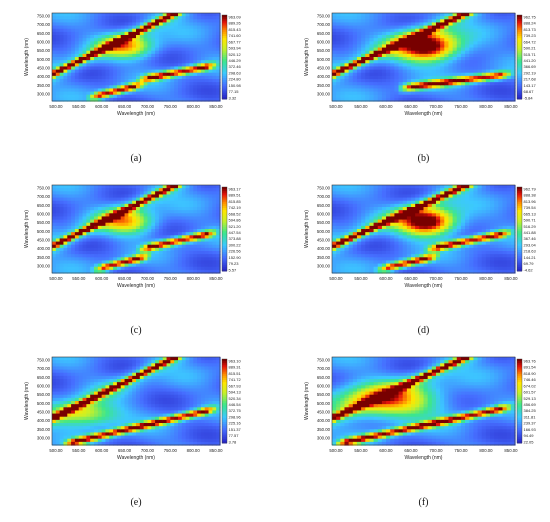  I want to click on y-tick-label: 600.00, so click(44, 214).